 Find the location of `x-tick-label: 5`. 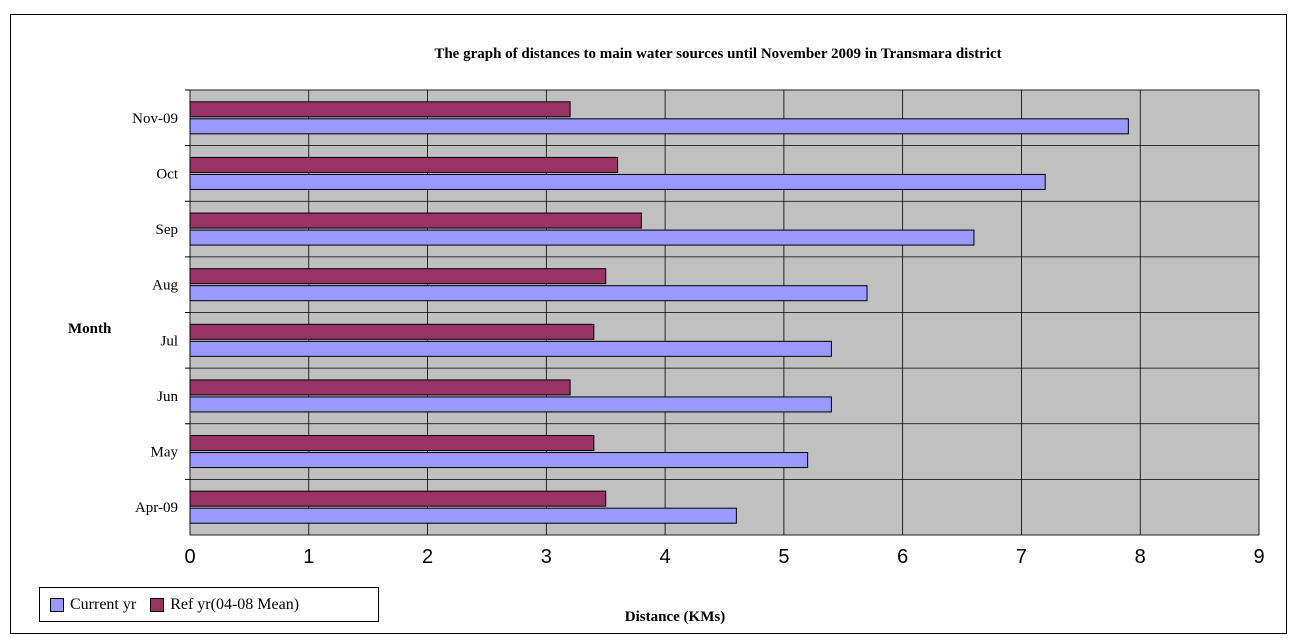

x-tick-label: 5 is located at coordinates (783, 557).